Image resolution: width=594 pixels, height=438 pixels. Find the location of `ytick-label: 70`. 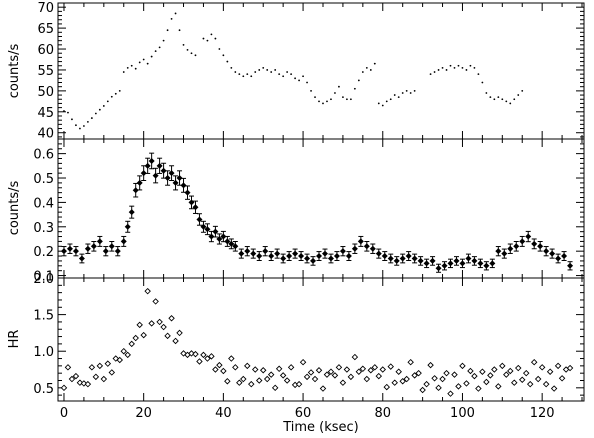

ytick-label: 70 is located at coordinates (45, 8).